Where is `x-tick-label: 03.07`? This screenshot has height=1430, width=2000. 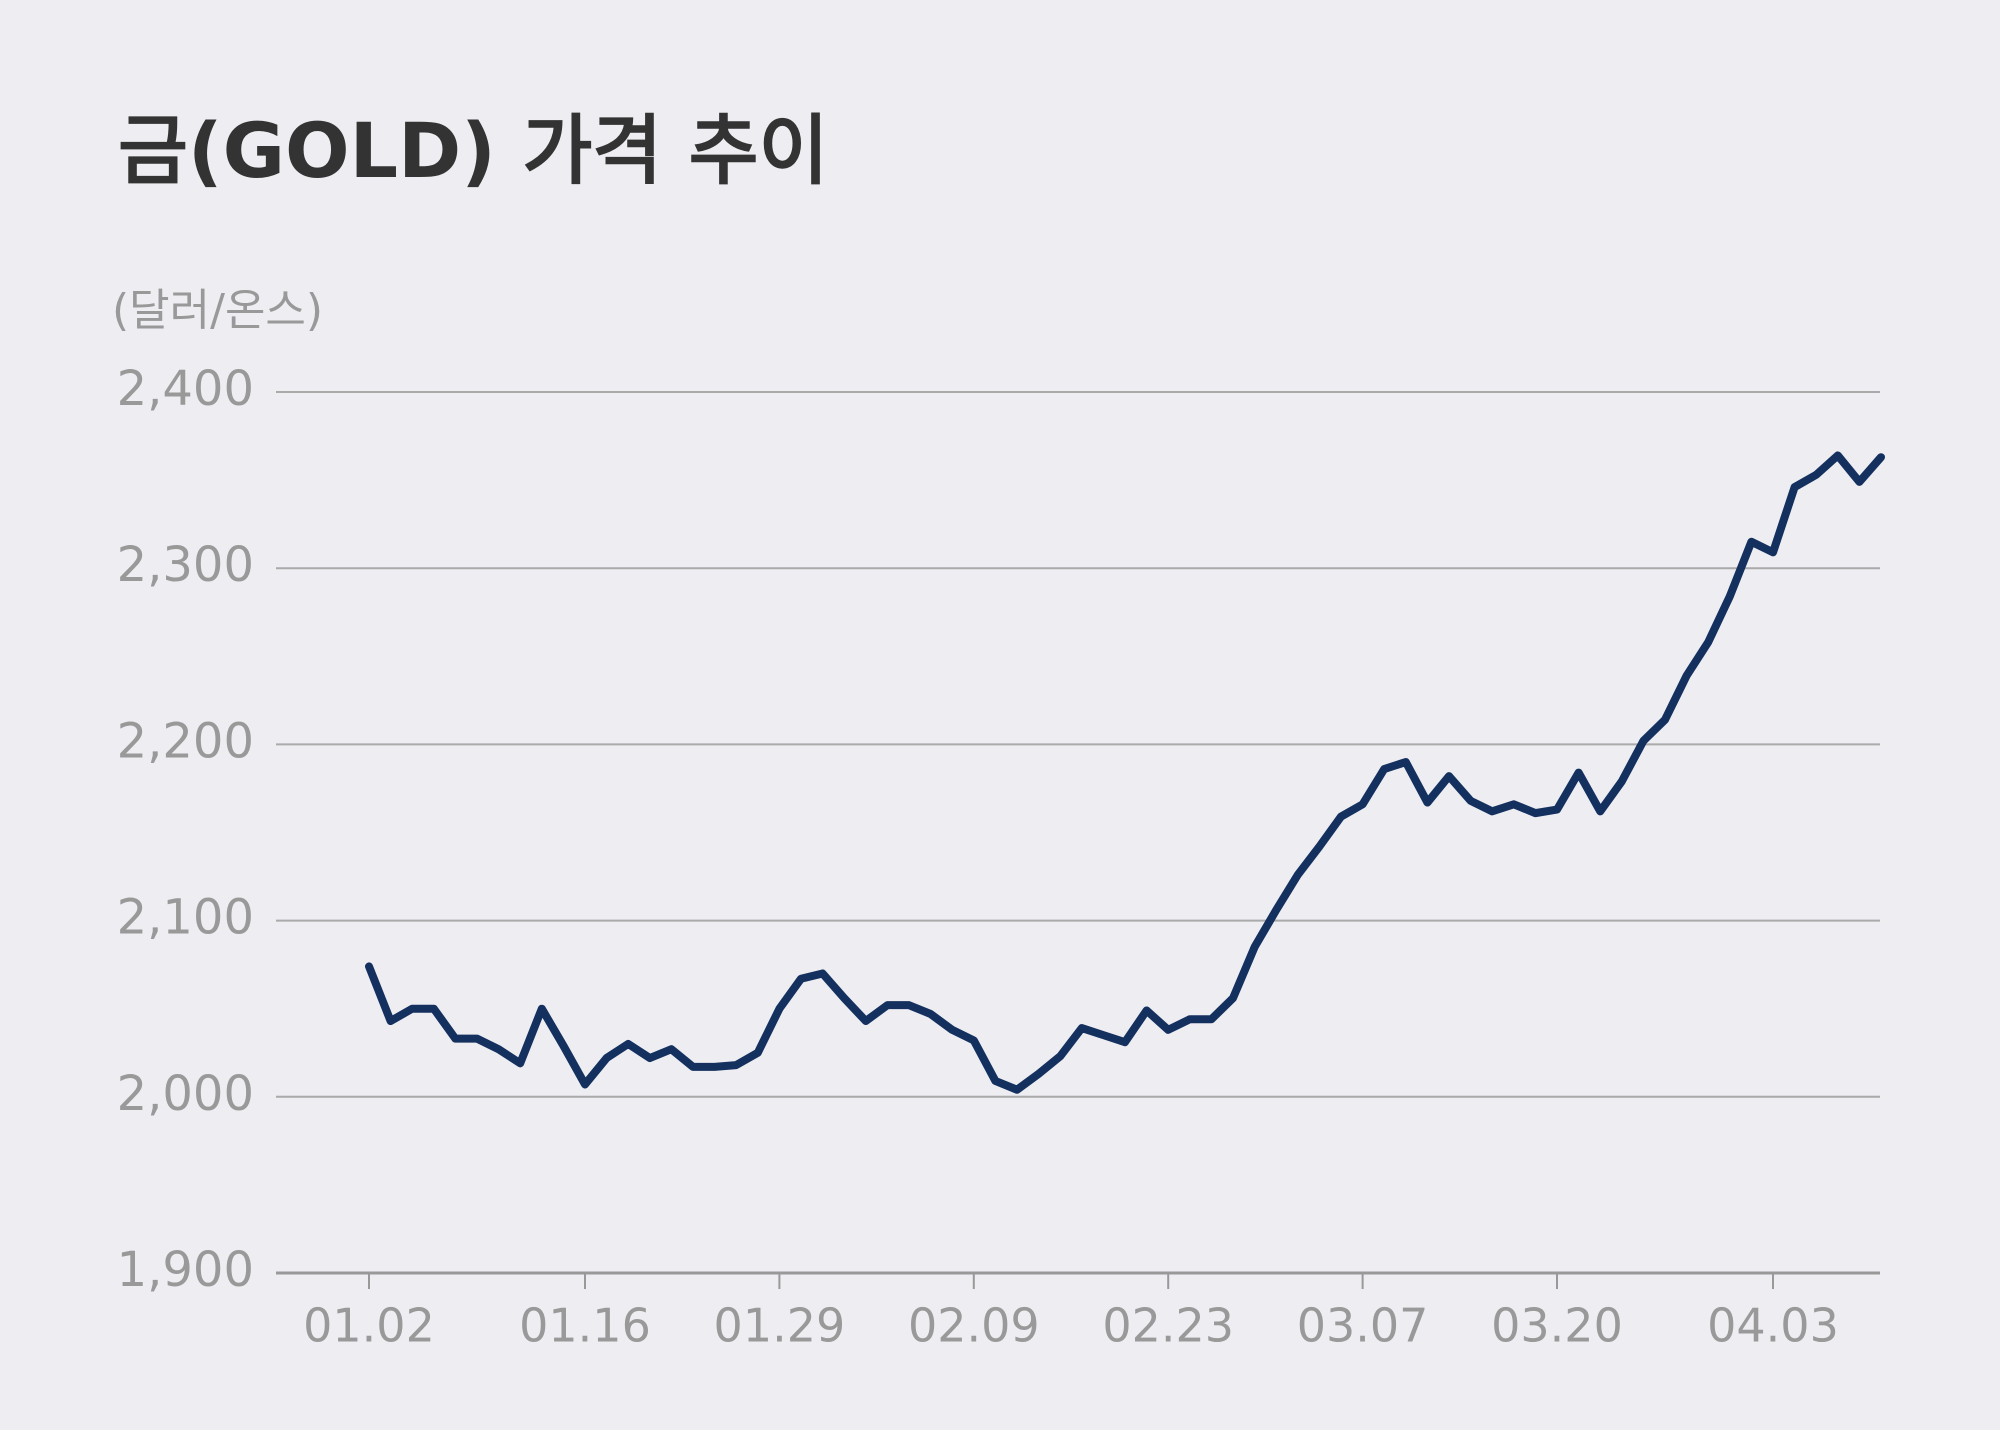
x-tick-label: 03.07 is located at coordinates (1363, 1326).